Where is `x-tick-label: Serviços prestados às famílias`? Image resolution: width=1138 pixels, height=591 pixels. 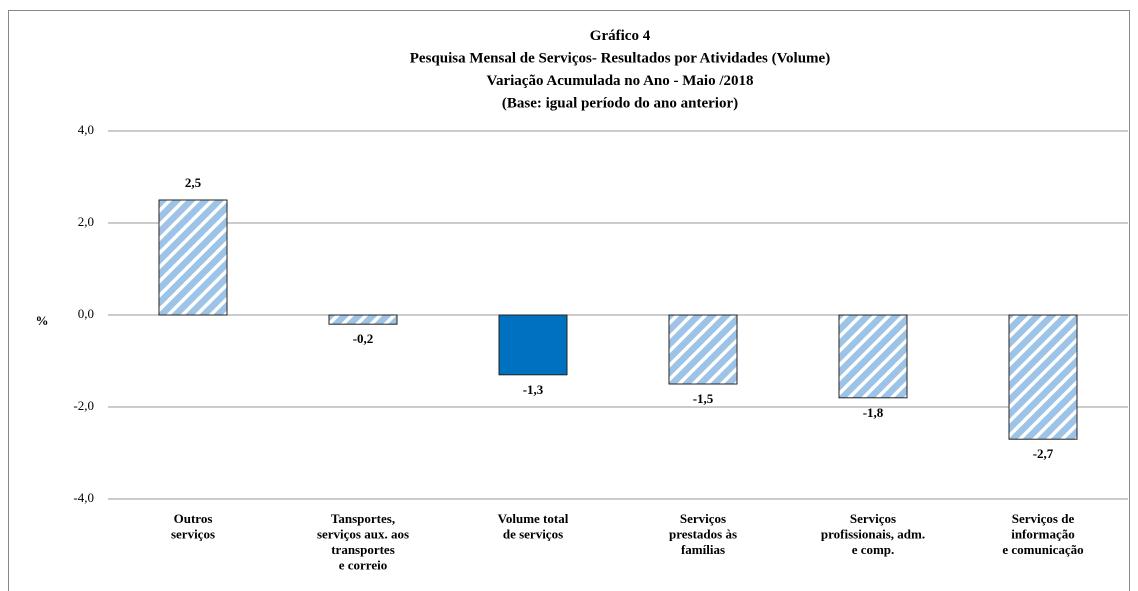
x-tick-label: Serviços prestados às famílias is located at coordinates (703, 534).